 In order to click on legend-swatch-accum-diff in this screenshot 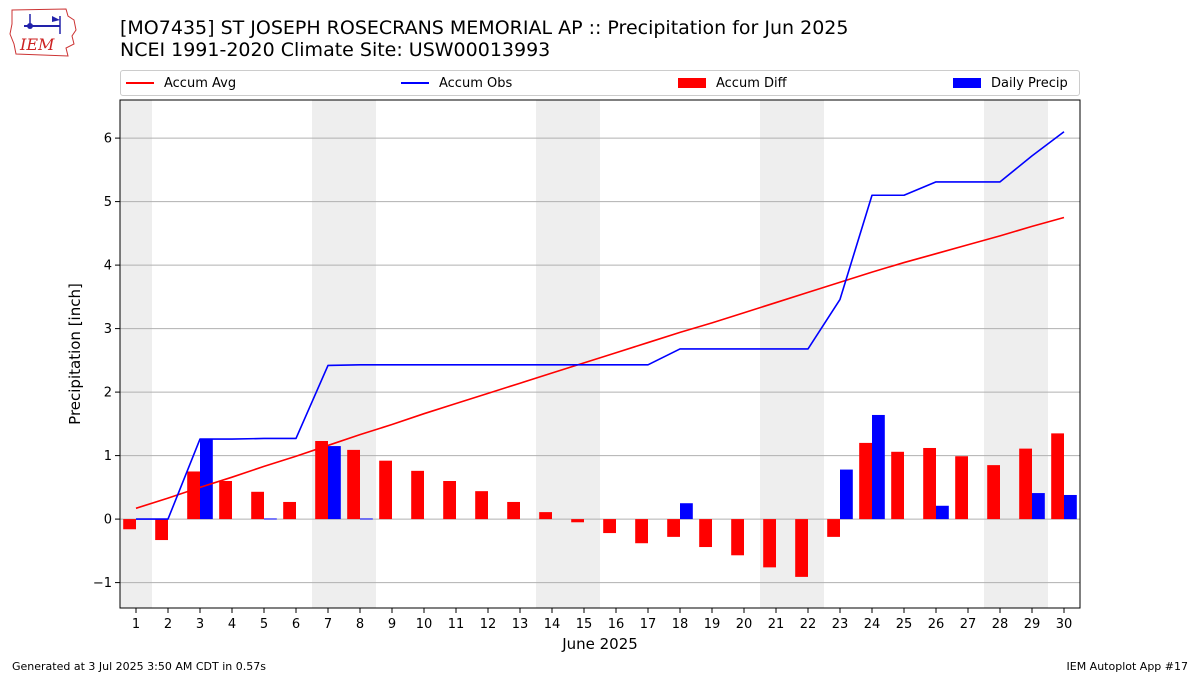, I will do `click(692, 83)`.